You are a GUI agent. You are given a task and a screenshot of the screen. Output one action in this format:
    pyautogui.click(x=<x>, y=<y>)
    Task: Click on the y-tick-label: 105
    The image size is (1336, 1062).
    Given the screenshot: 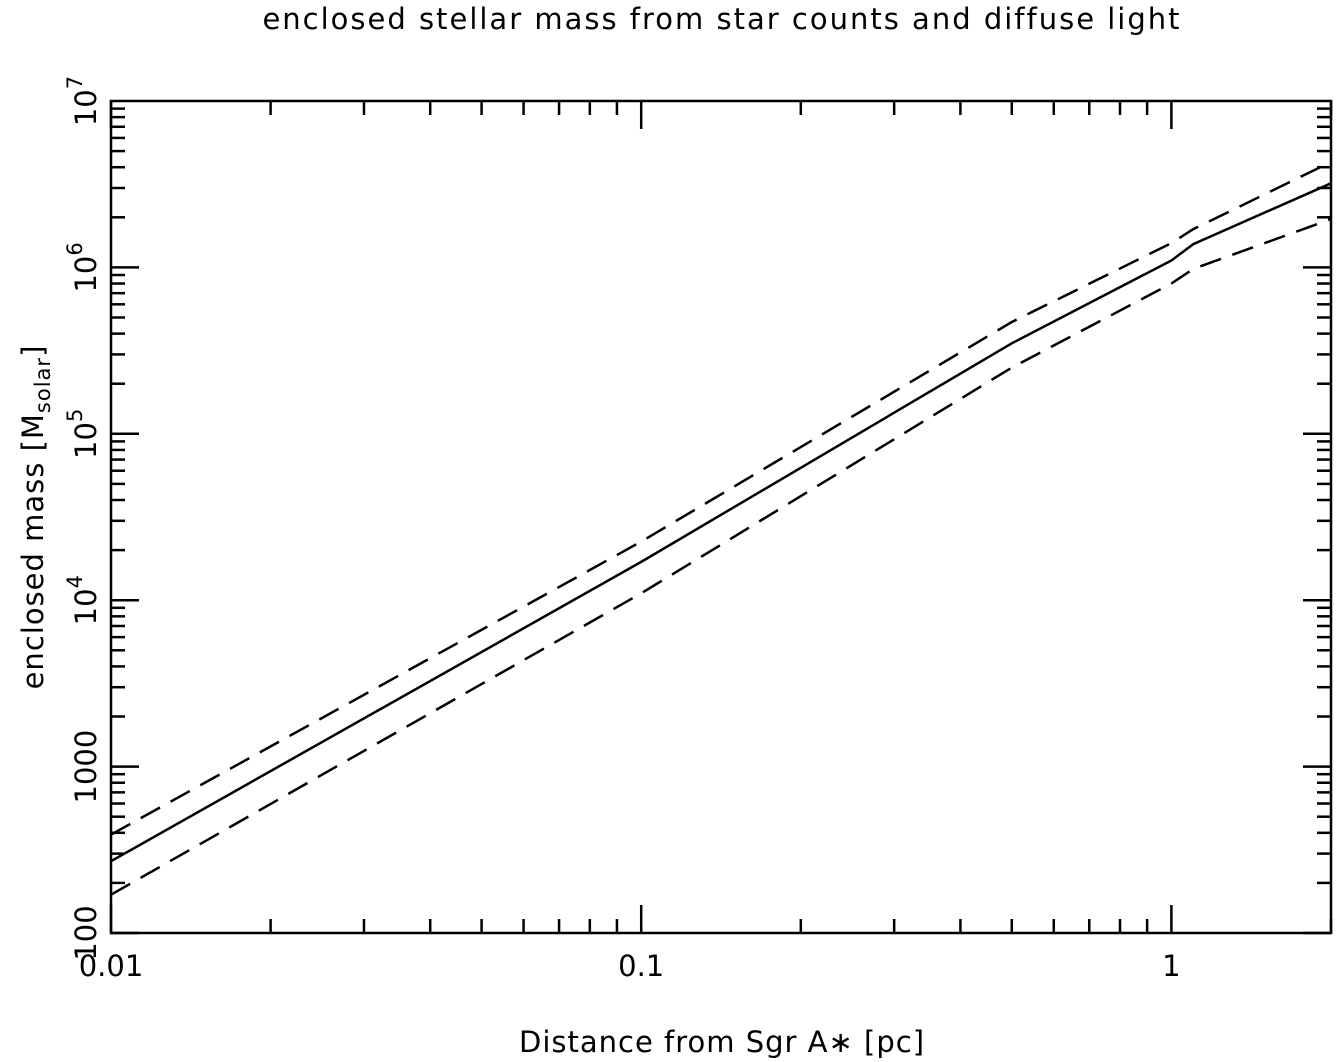 What is the action you would take?
    pyautogui.click(x=83, y=434)
    